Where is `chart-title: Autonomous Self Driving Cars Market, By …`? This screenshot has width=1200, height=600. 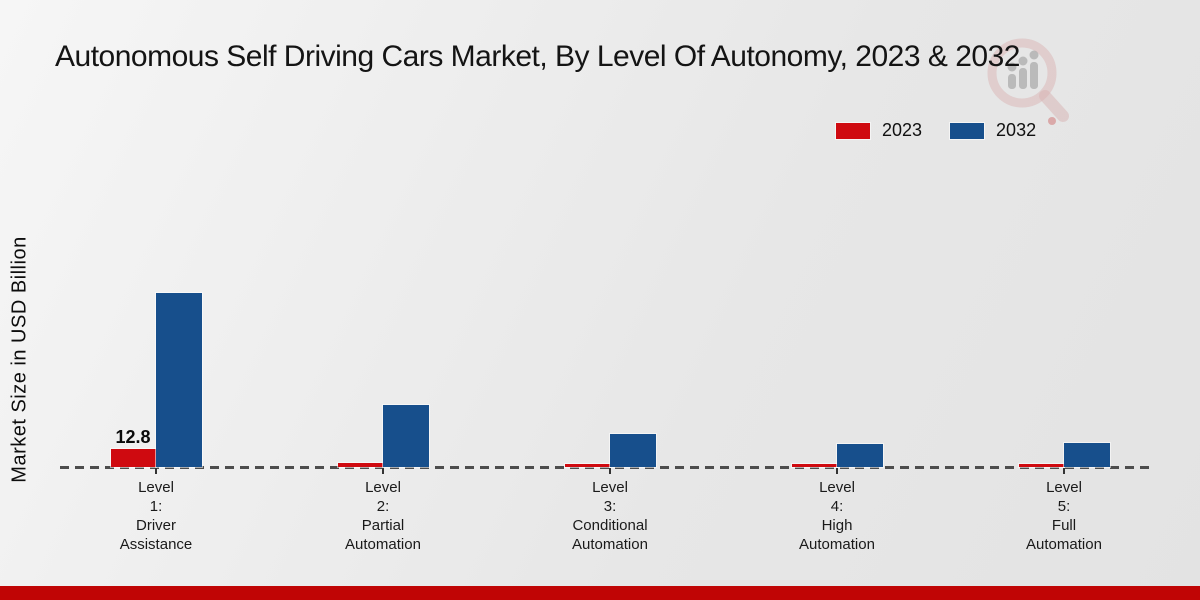
chart-title: Autonomous Self Driving Cars Market, By … is located at coordinates (537, 56).